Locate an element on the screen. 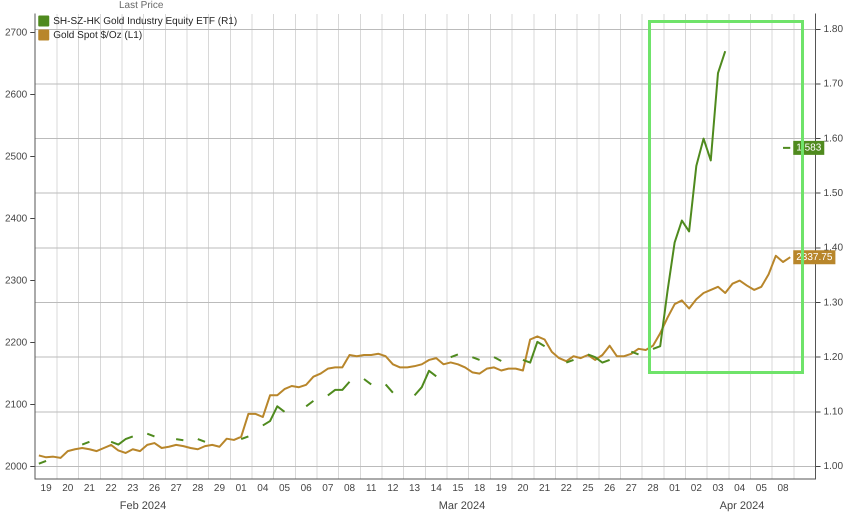 The height and width of the screenshot is (513, 848). x-tick-label: 18 is located at coordinates (480, 488).